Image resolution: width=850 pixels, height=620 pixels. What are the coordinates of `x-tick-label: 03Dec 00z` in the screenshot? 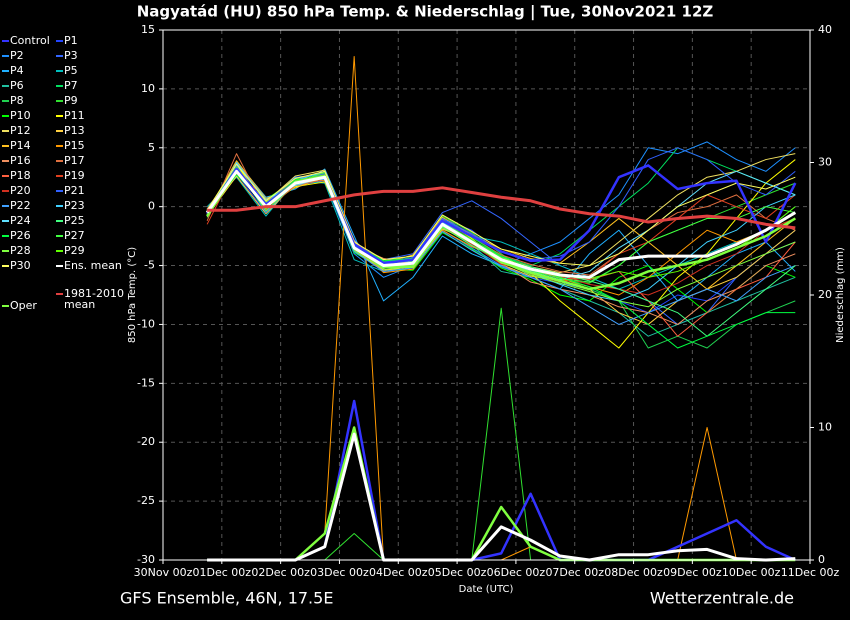 It's located at (339, 572).